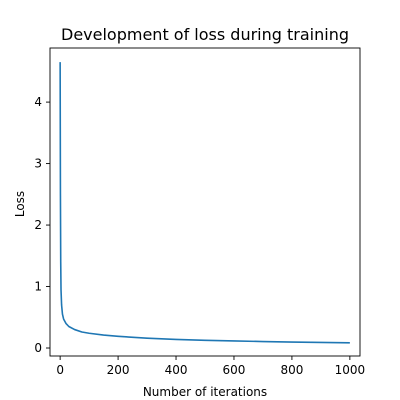  I want to click on y-axis-label: Loss, so click(20, 204).